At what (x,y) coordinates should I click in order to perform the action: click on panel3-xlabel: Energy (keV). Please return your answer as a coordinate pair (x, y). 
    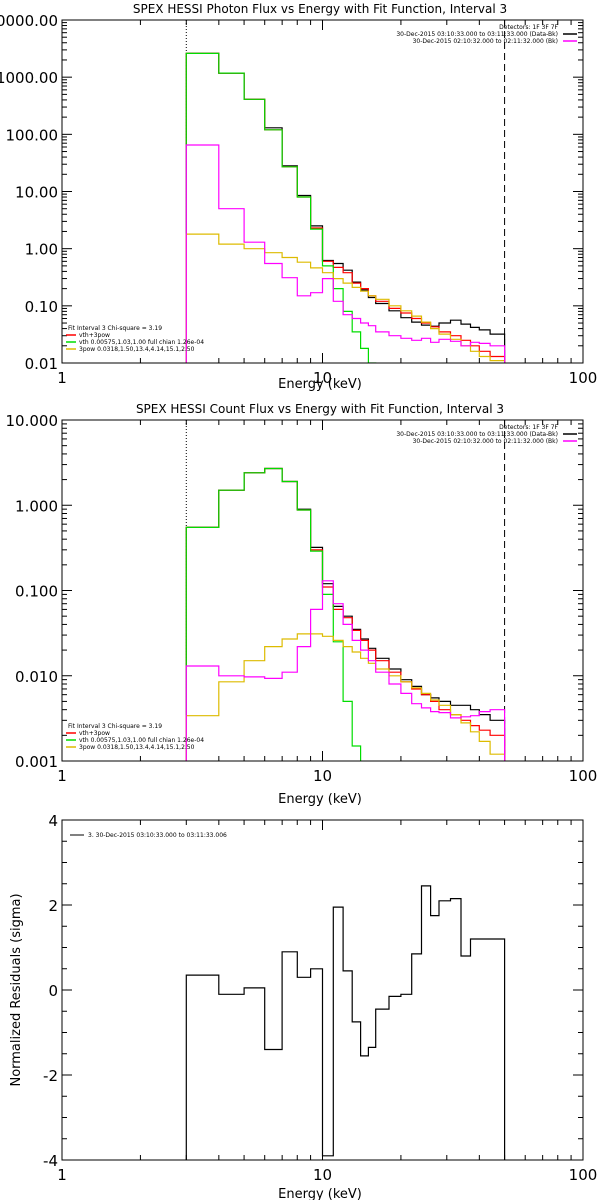
    Looking at the image, I should click on (320, 1193).